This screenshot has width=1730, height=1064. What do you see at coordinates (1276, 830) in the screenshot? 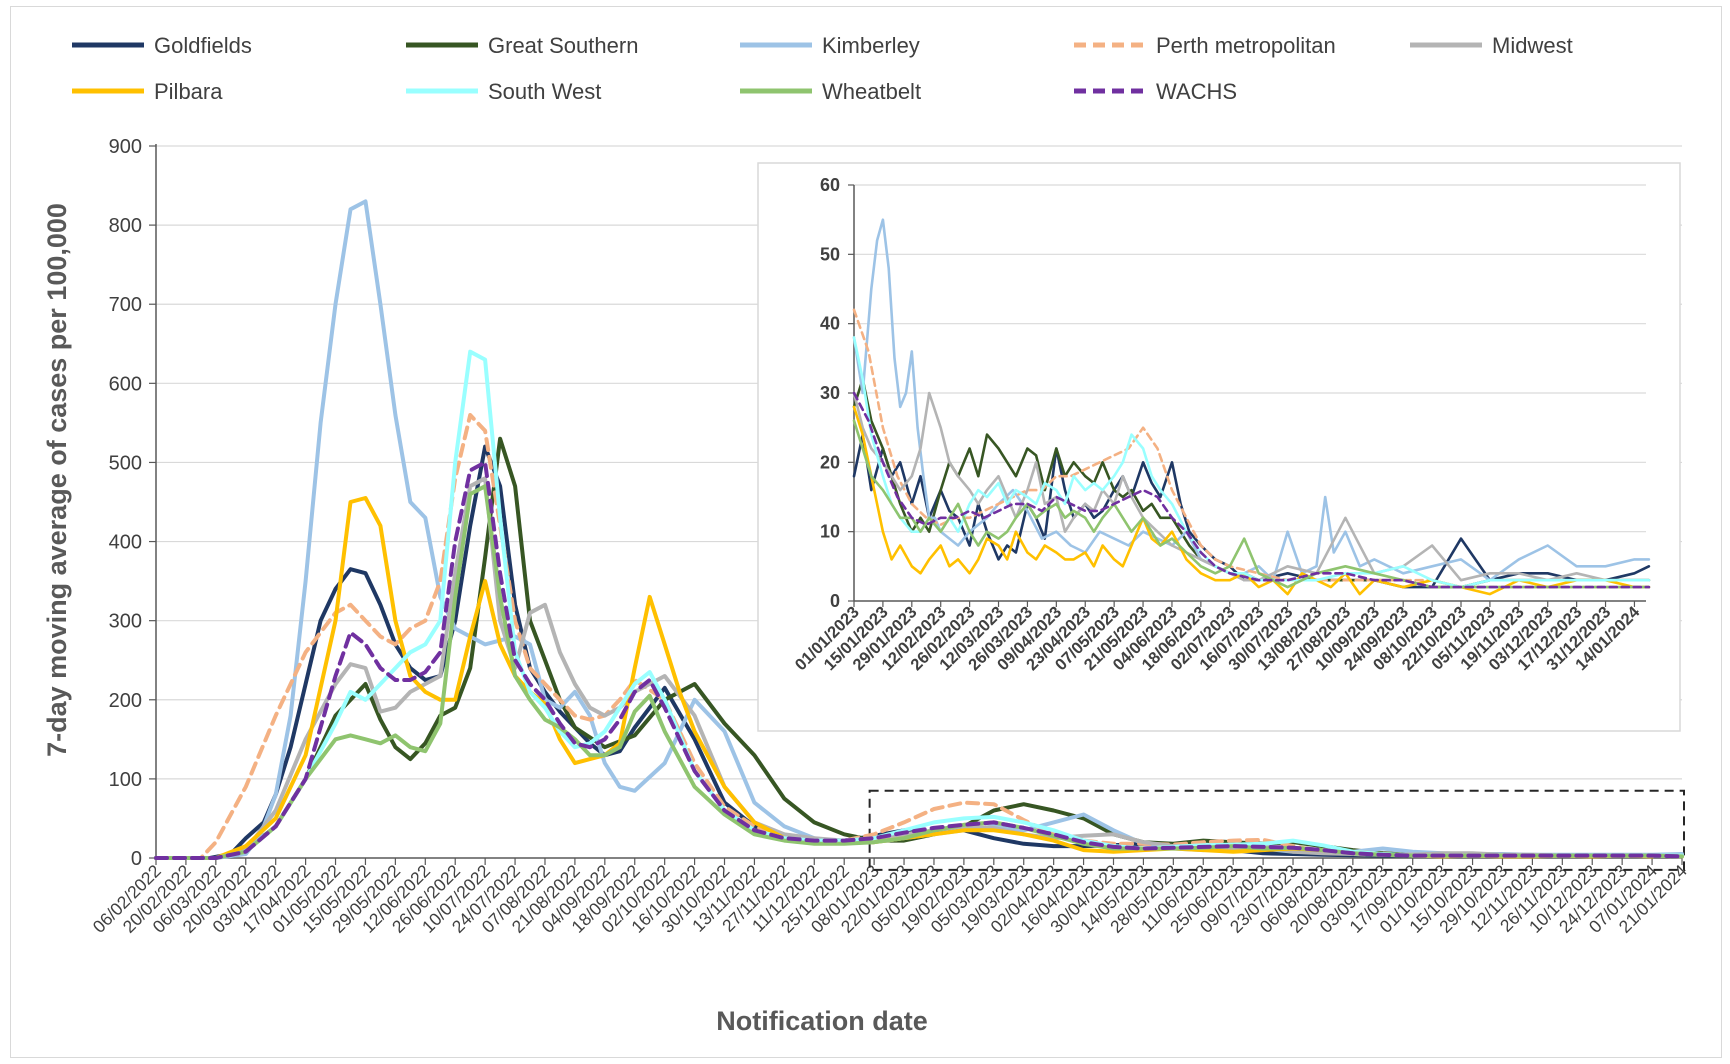
I see `inset-zoom-box` at bounding box center [1276, 830].